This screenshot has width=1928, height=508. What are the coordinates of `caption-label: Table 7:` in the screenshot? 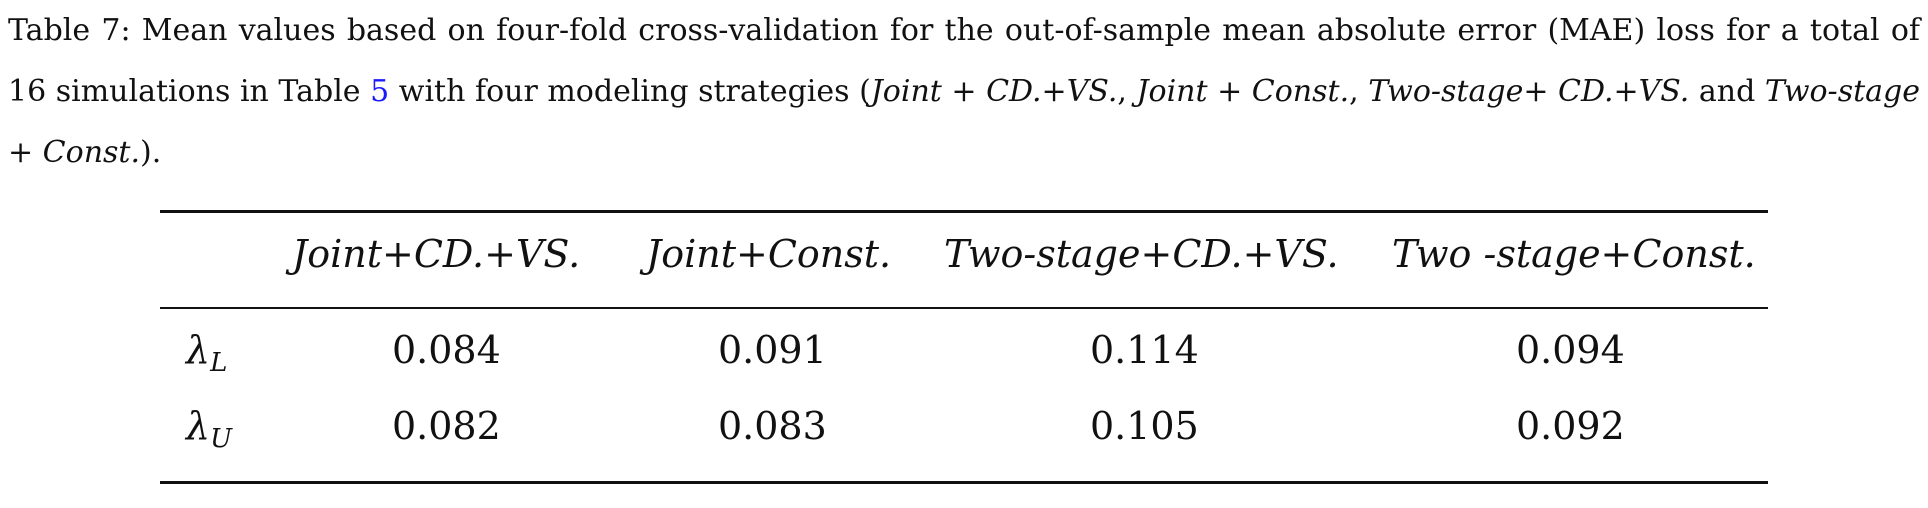 It's located at (69, 30).